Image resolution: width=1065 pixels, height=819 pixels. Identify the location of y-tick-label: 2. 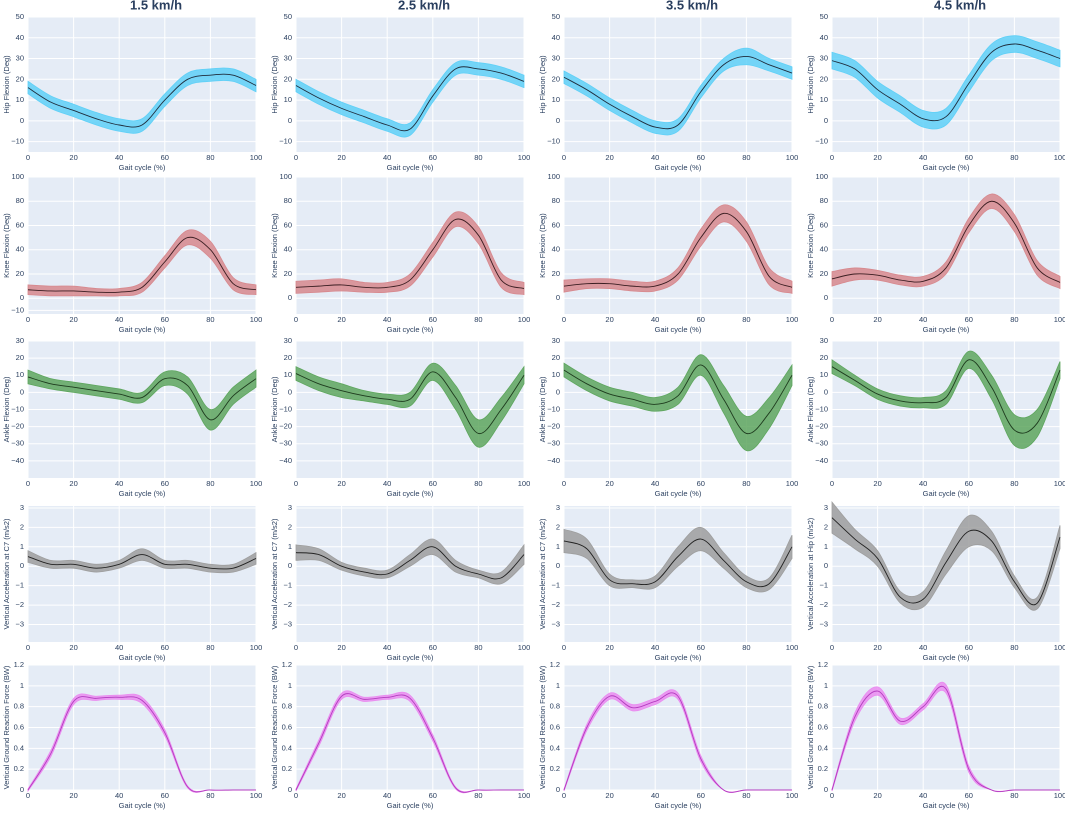
(558, 526).